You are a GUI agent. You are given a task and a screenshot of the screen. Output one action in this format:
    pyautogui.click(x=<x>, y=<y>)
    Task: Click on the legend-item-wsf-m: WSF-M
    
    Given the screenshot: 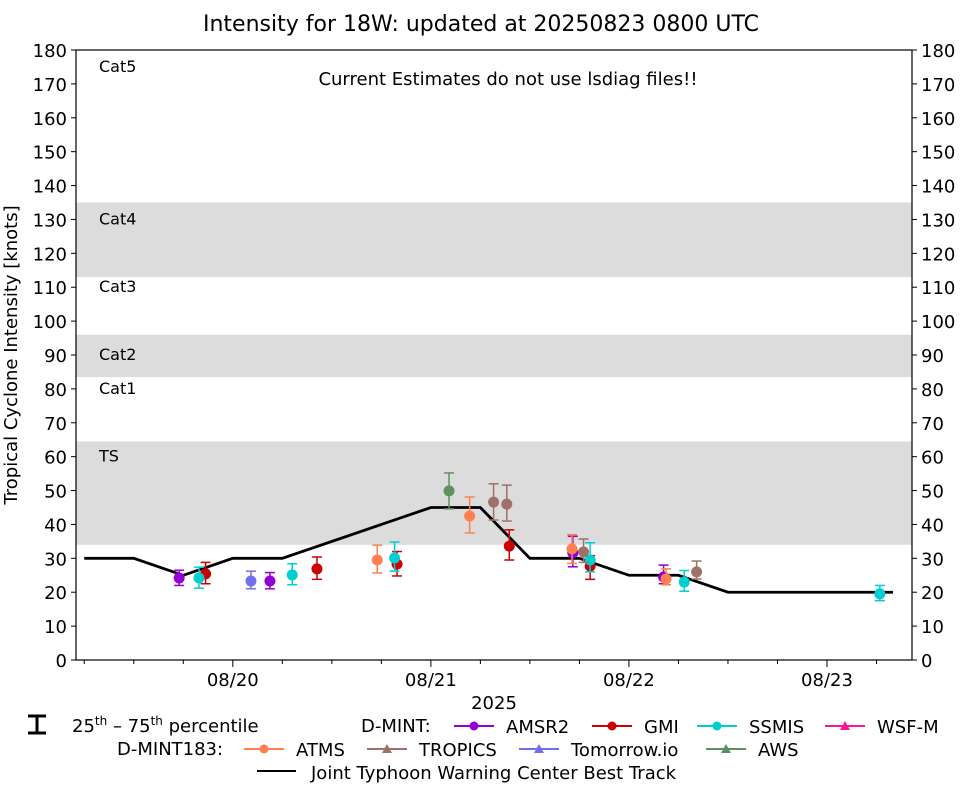 What is the action you would take?
    pyautogui.click(x=882, y=727)
    